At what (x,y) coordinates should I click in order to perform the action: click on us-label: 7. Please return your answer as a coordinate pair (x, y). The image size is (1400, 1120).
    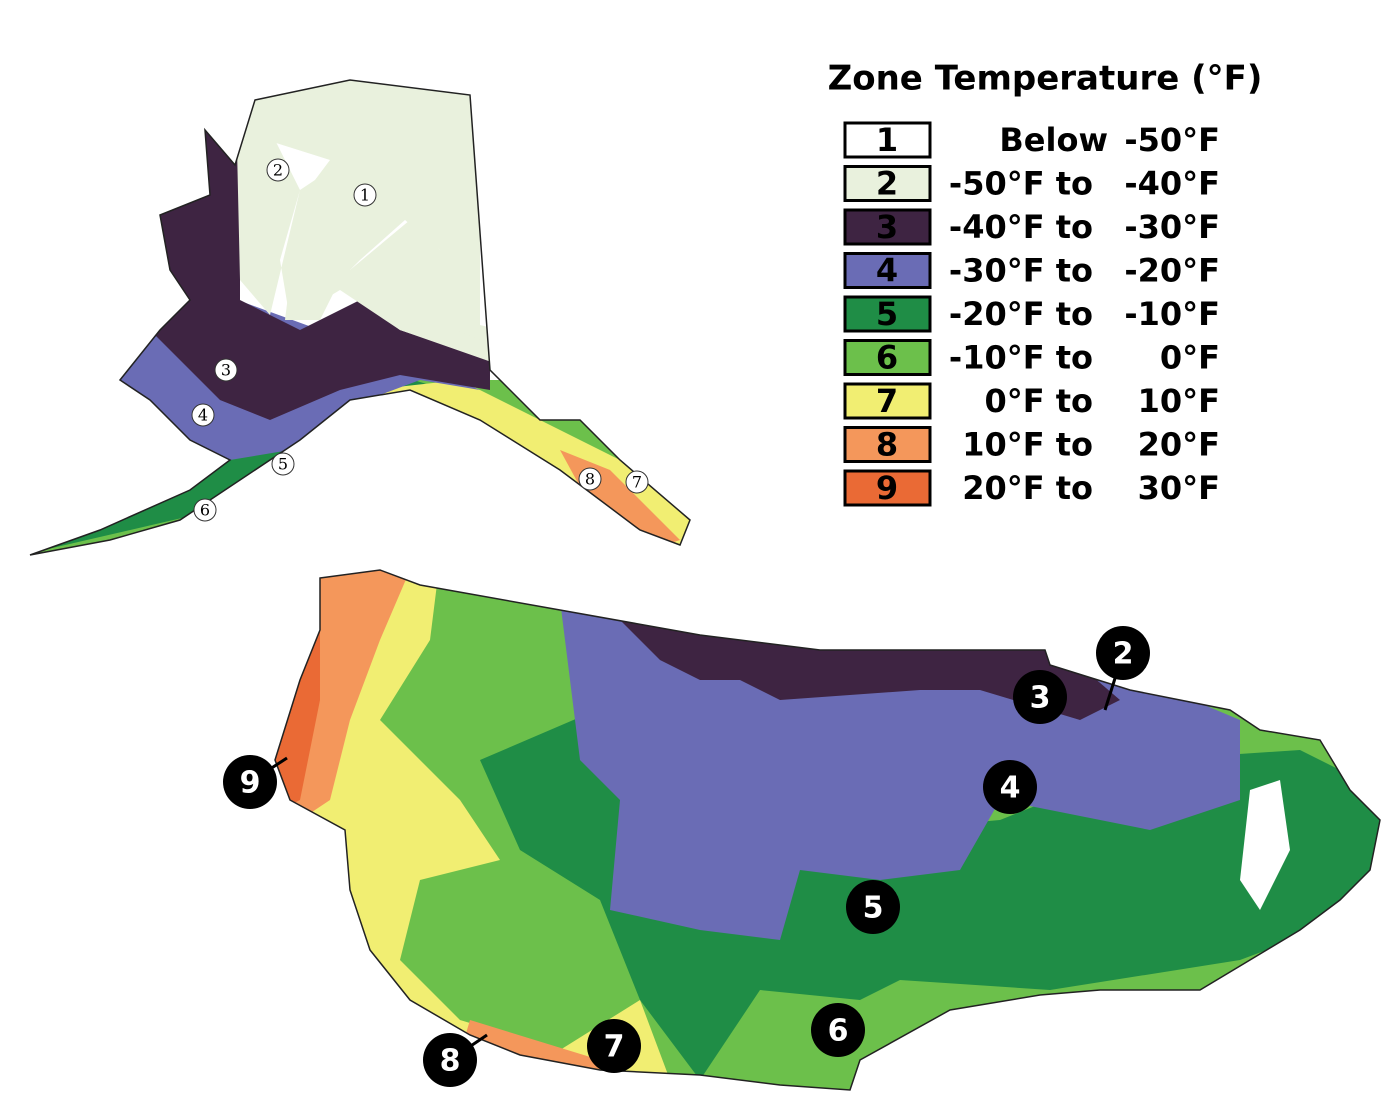
    Looking at the image, I should click on (614, 1047).